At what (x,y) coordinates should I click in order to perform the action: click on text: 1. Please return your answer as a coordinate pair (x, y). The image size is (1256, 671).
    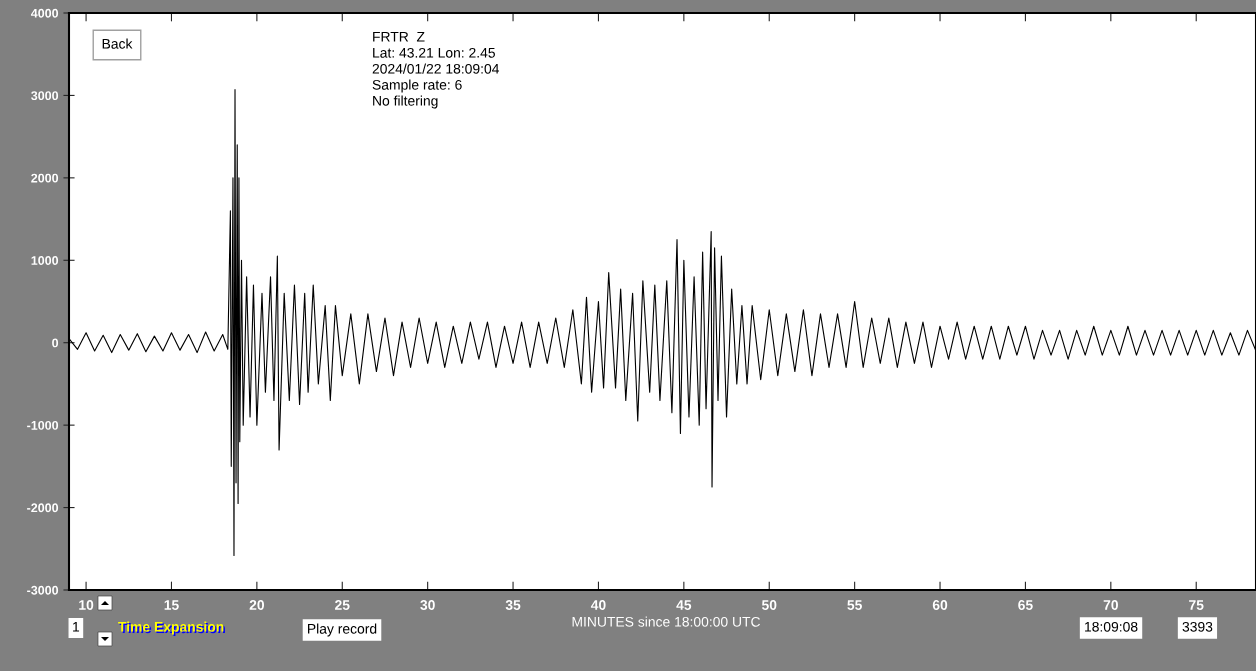
    Looking at the image, I should click on (76, 627).